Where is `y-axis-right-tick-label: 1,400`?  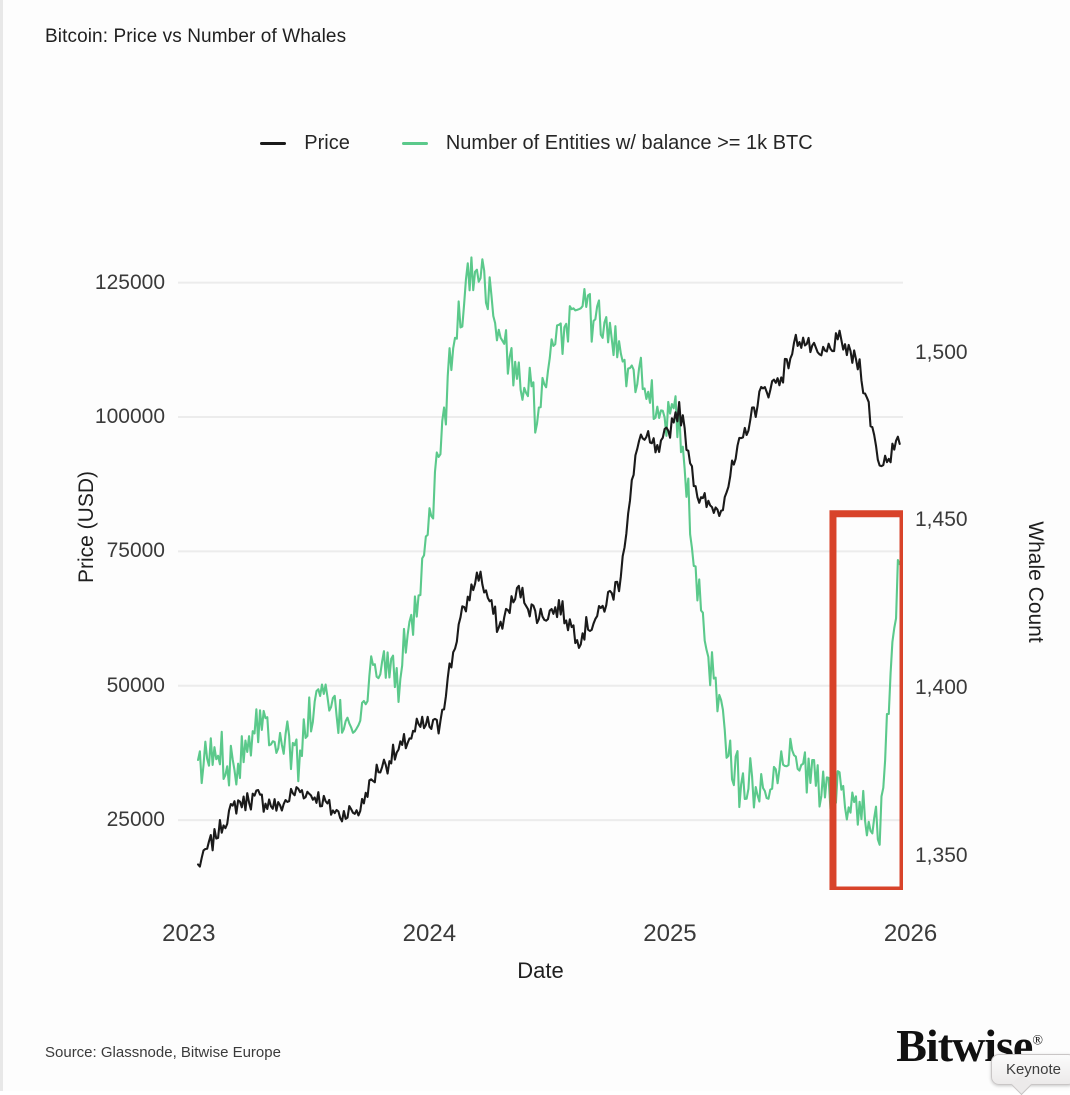
y-axis-right-tick-label: 1,400 is located at coordinates (941, 688).